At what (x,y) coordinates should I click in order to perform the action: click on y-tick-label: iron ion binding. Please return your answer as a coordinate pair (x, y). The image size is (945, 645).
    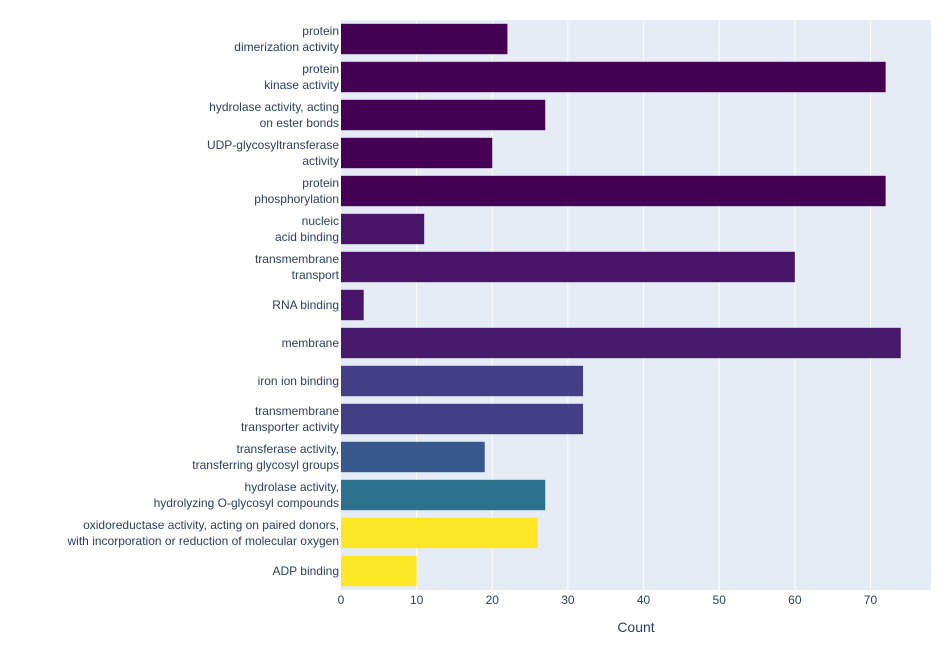
    Looking at the image, I should click on (298, 381).